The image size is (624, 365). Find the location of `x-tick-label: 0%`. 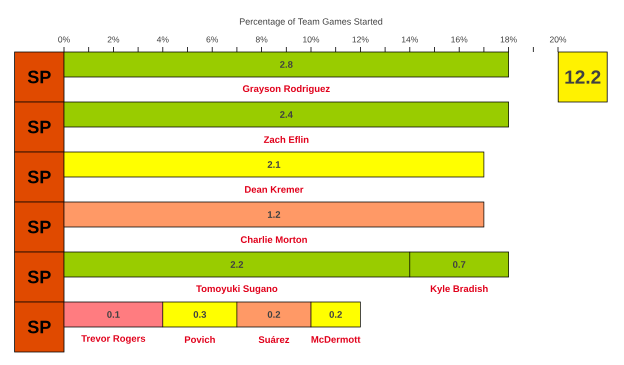

x-tick-label: 0% is located at coordinates (64, 39).